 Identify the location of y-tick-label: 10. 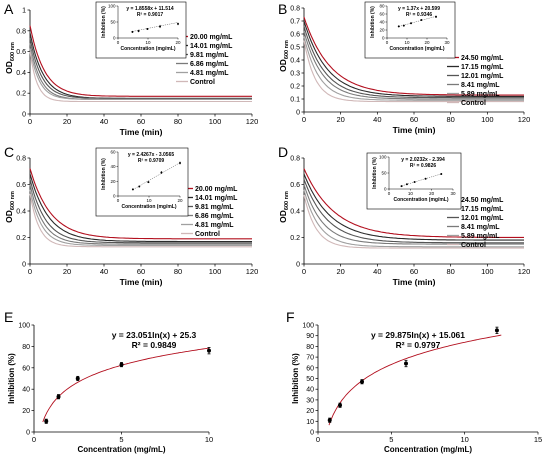
(310, 422).